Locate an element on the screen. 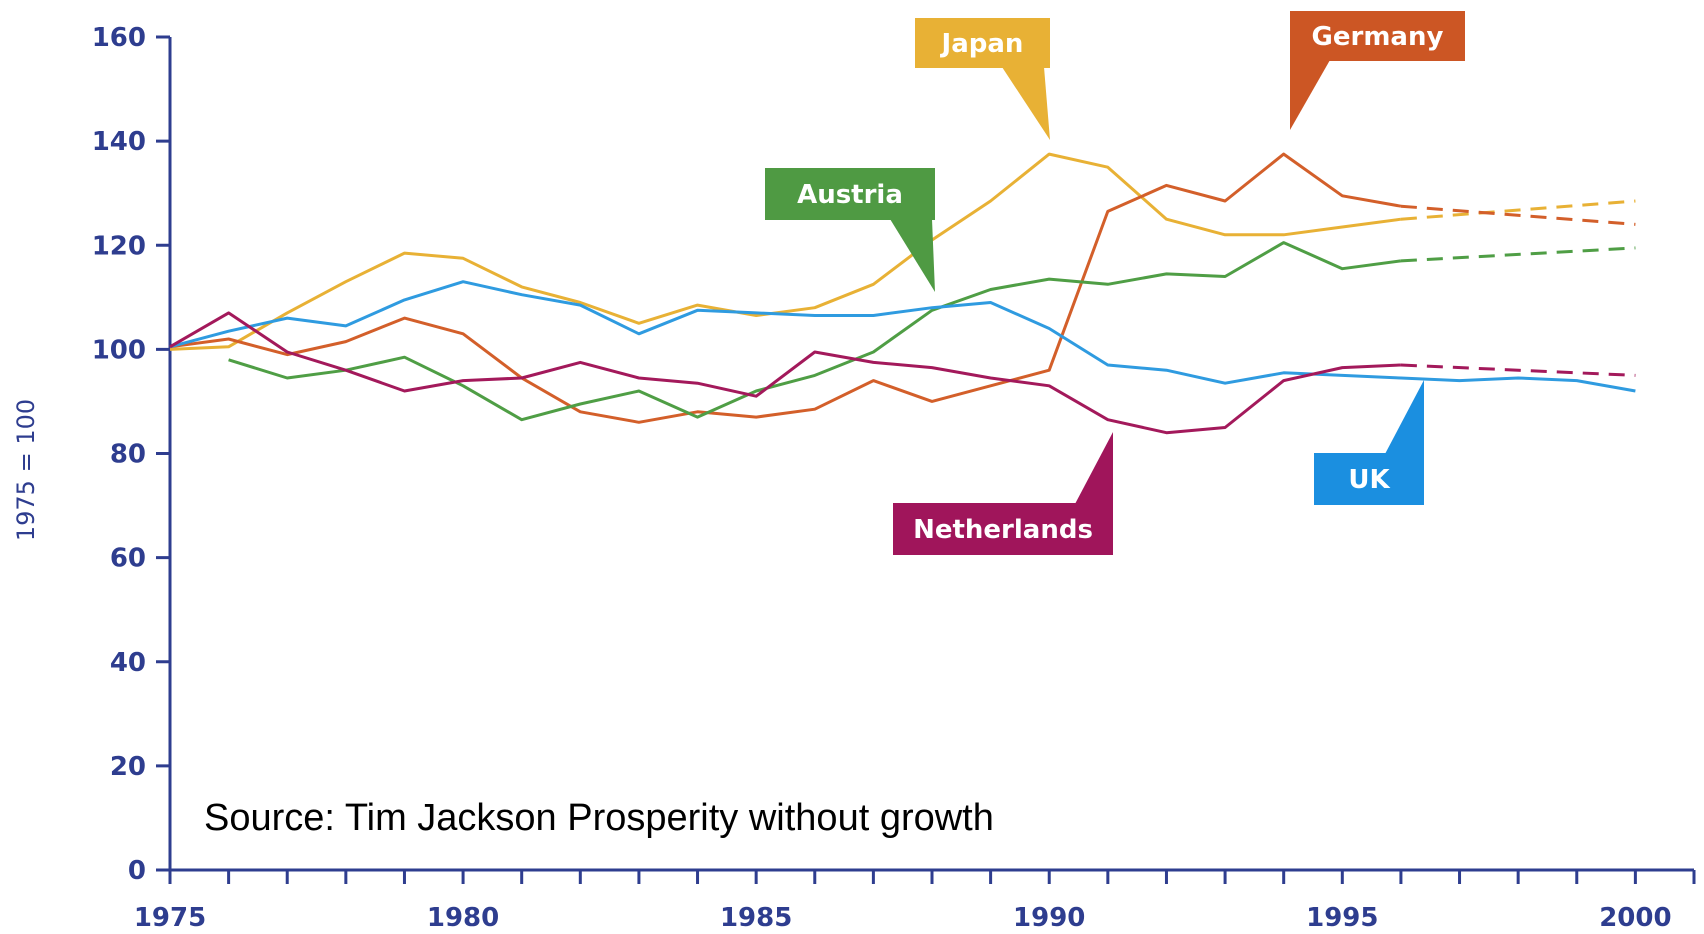  y-tick-label: 100 is located at coordinates (119, 350).